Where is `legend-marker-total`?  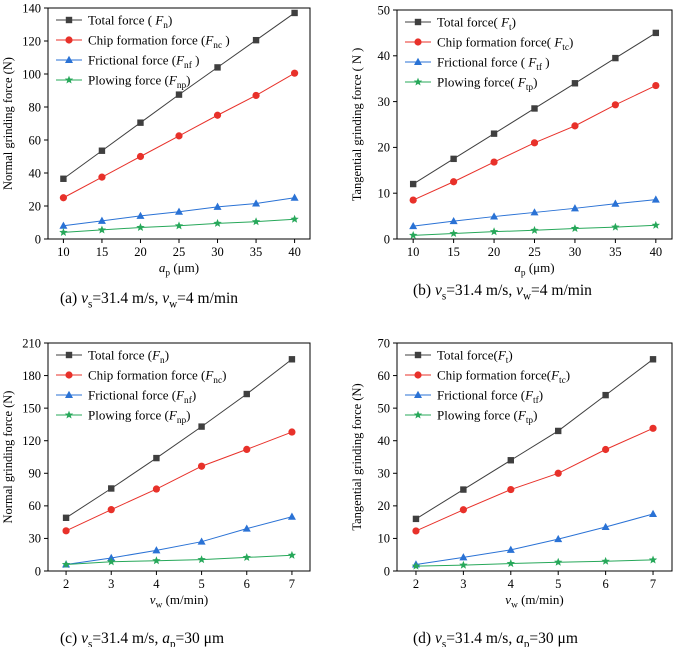 legend-marker-total is located at coordinates (418, 355).